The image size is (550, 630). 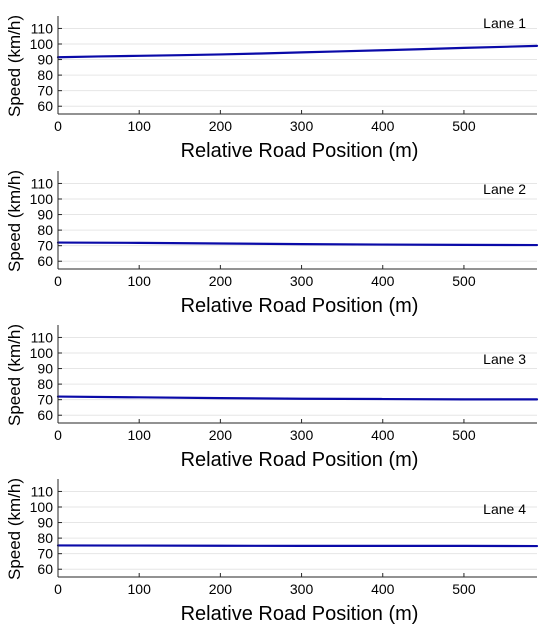 What do you see at coordinates (464, 281) in the screenshot?
I see `lane-2-x-tick-label: 500` at bounding box center [464, 281].